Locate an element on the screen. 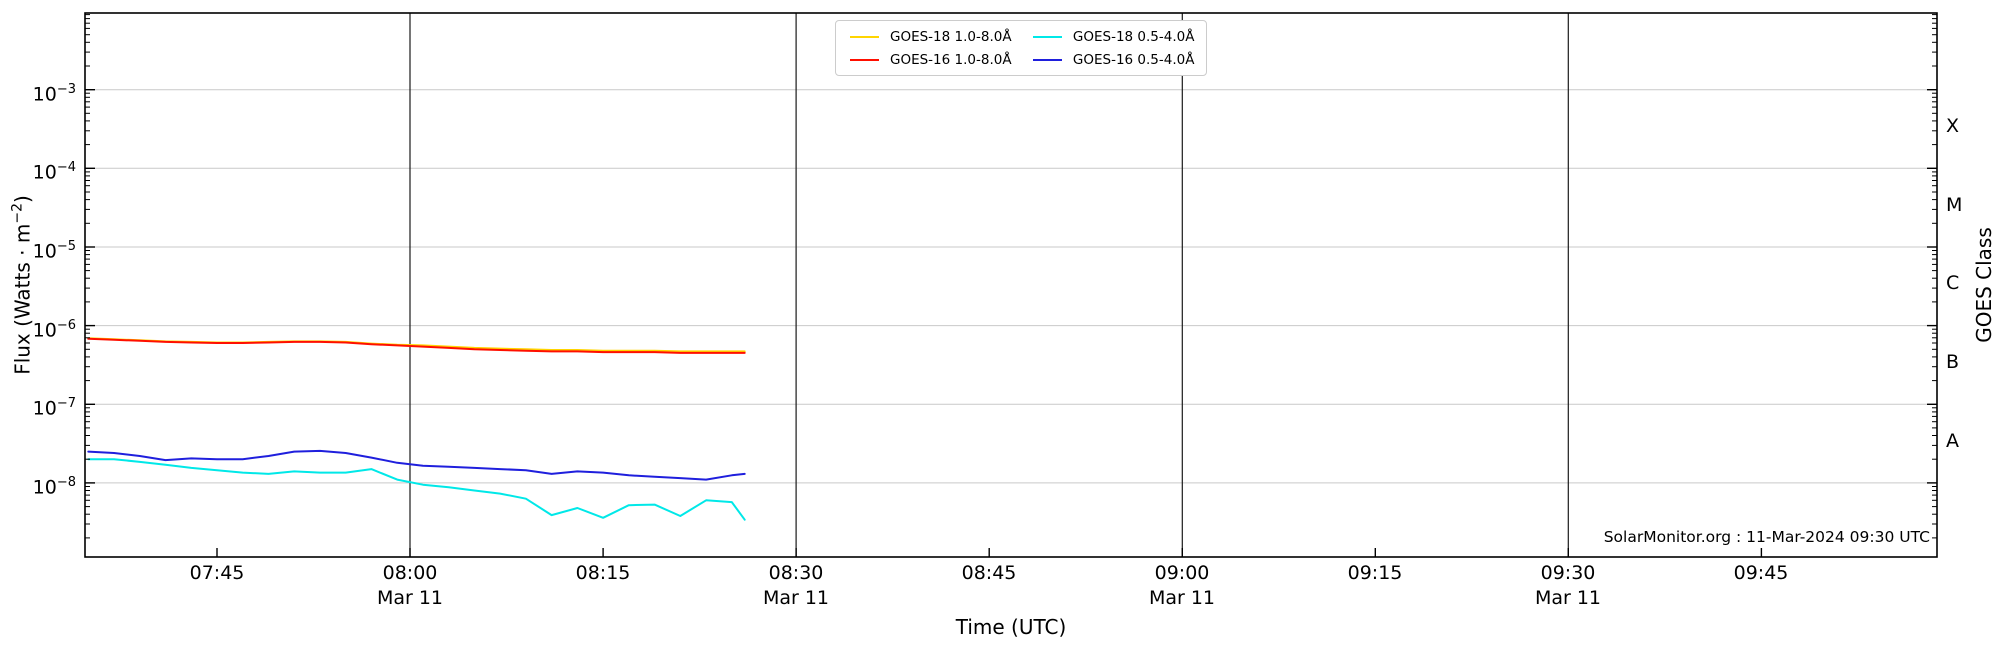  legend-label-goes16-short: GOES-16 0.5-4.0Å is located at coordinates (1133, 59).